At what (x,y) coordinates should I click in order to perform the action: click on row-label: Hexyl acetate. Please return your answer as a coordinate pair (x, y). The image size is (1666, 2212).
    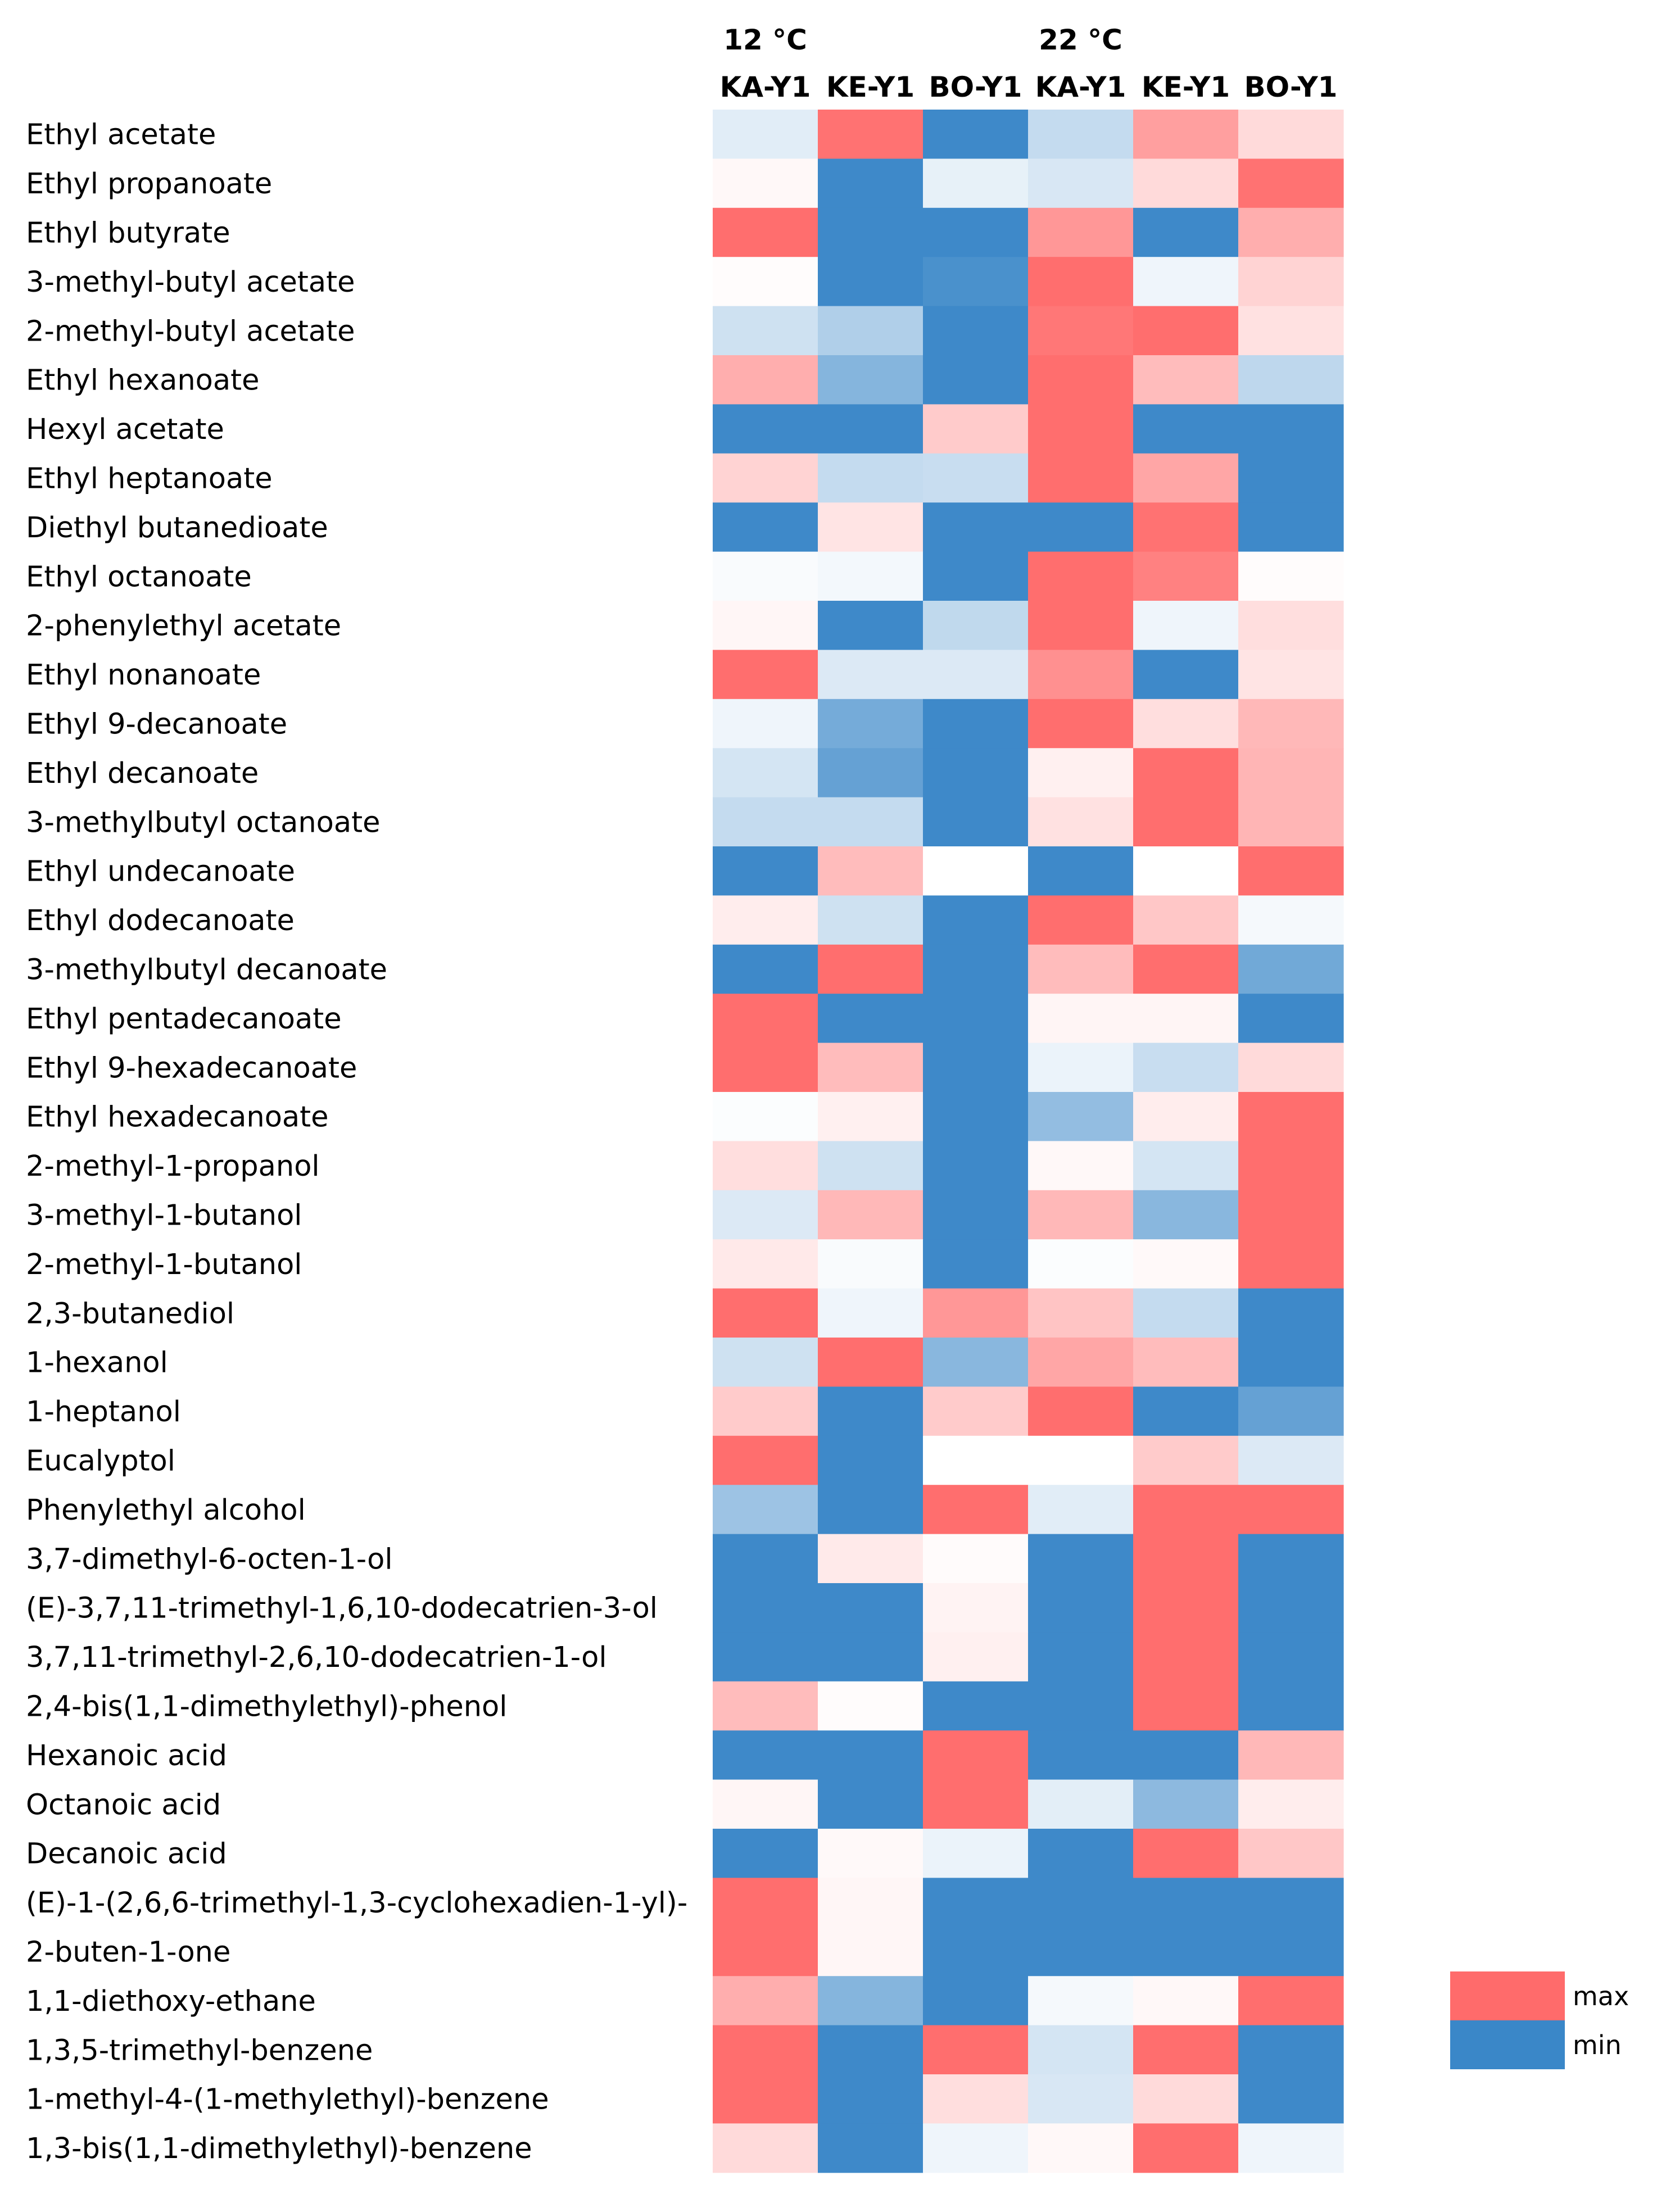
    Looking at the image, I should click on (125, 429).